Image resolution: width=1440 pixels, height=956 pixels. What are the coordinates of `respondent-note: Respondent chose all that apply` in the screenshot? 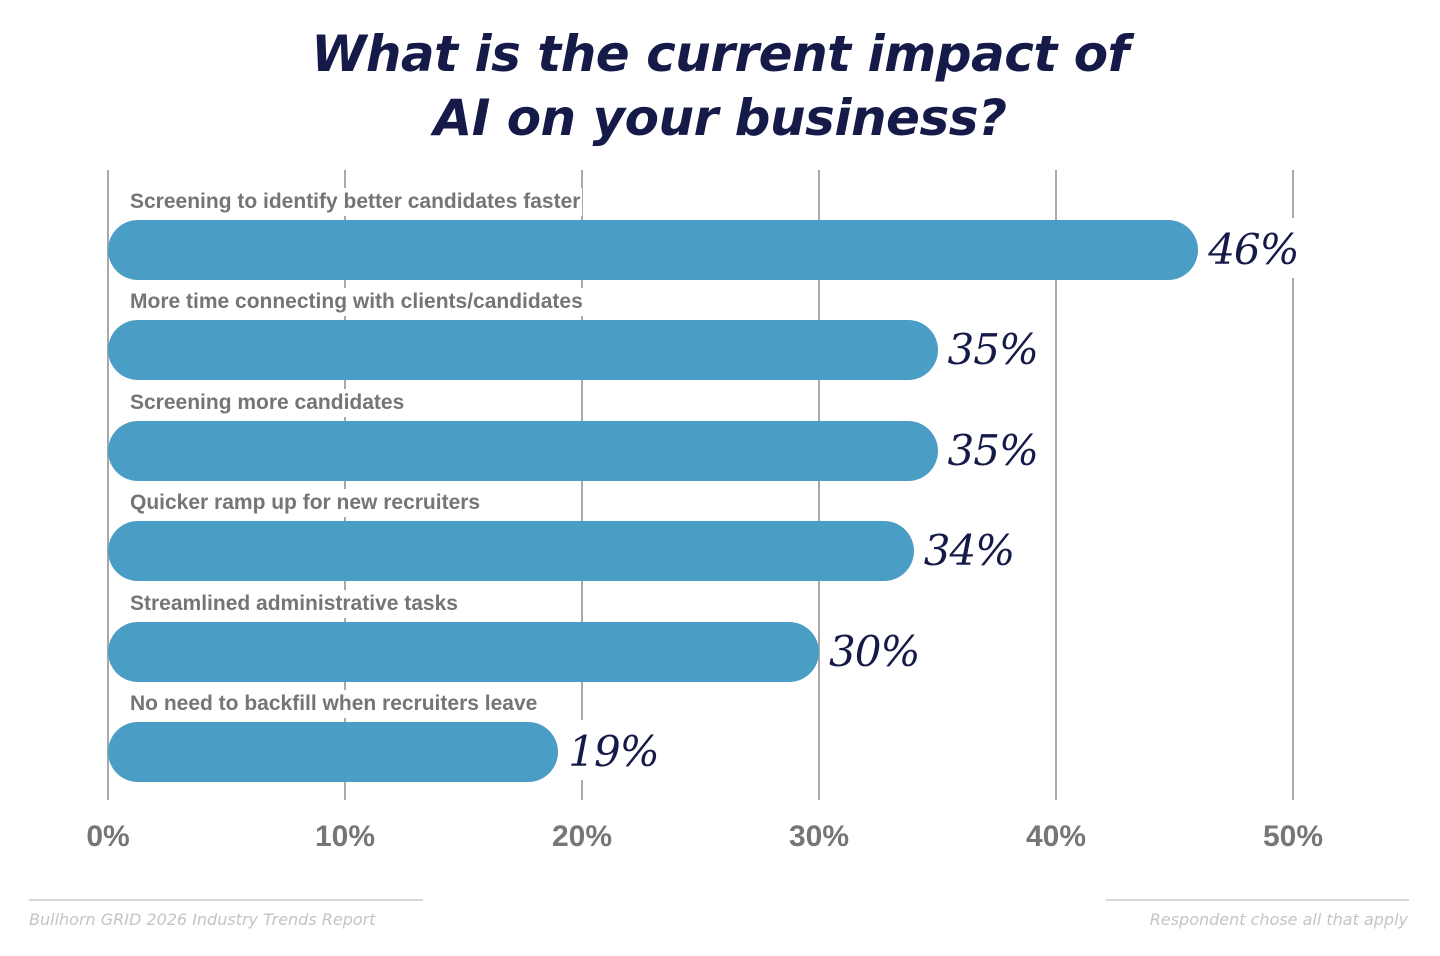 It's located at (1278, 919).